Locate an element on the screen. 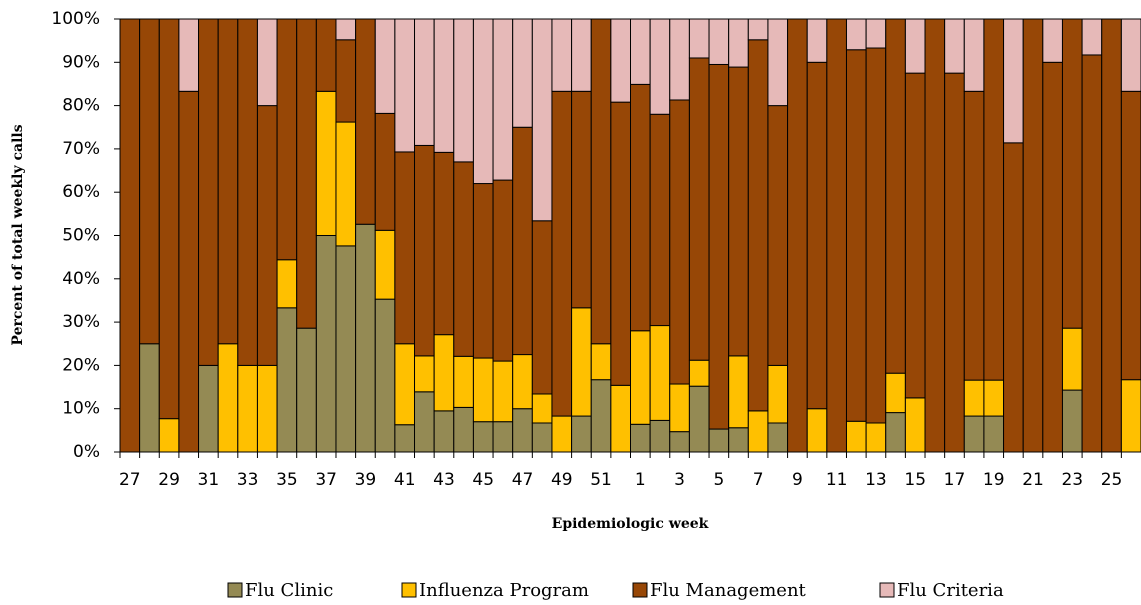  x-tick-label: 39 is located at coordinates (366, 480).